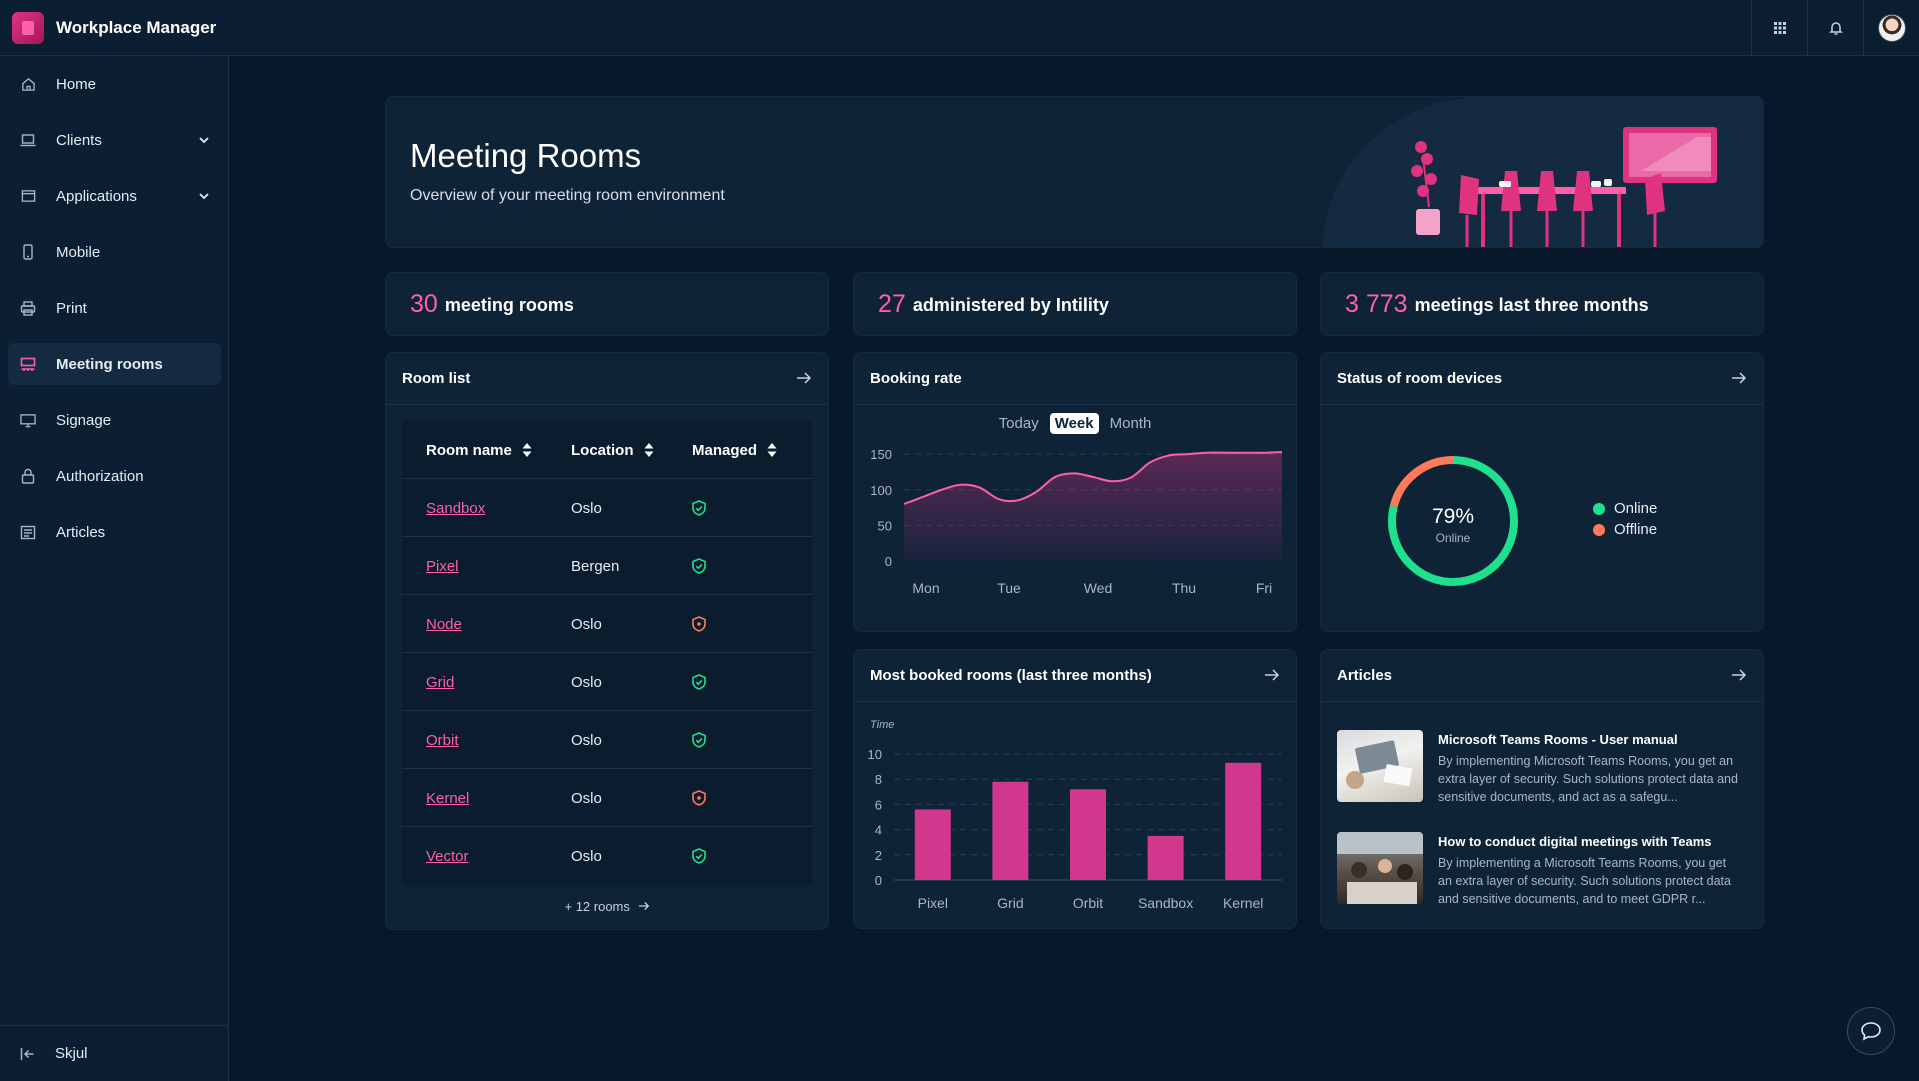 This screenshot has width=1919, height=1081. What do you see at coordinates (1243, 821) in the screenshot?
I see `bar-kernel` at bounding box center [1243, 821].